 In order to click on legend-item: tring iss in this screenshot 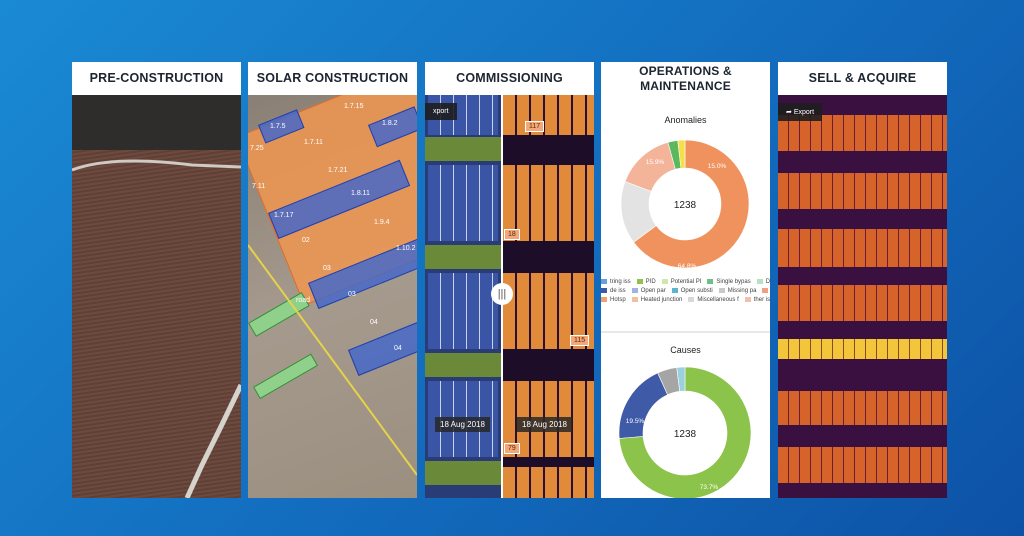, I will do `click(617, 281)`.